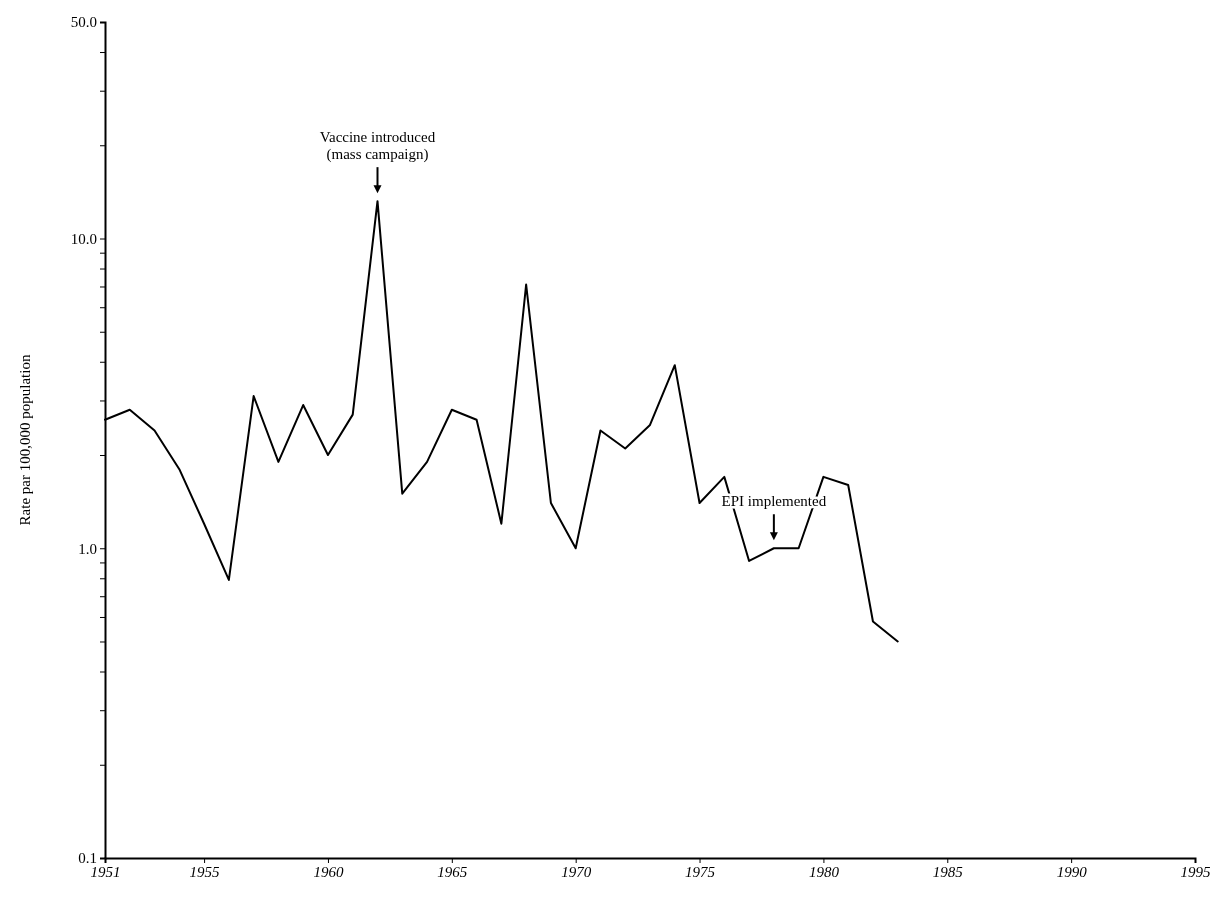  I want to click on y-axis-title: Rate par 100,000 population, so click(25, 440).